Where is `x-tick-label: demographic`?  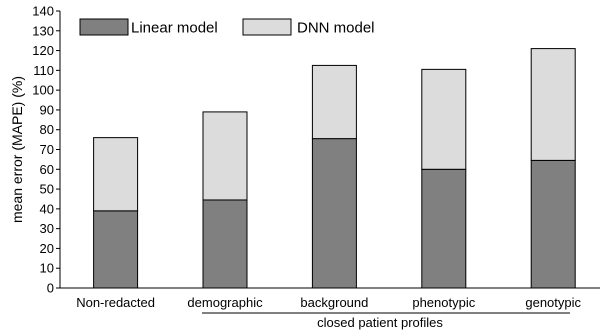
x-tick-label: demographic is located at coordinates (225, 302).